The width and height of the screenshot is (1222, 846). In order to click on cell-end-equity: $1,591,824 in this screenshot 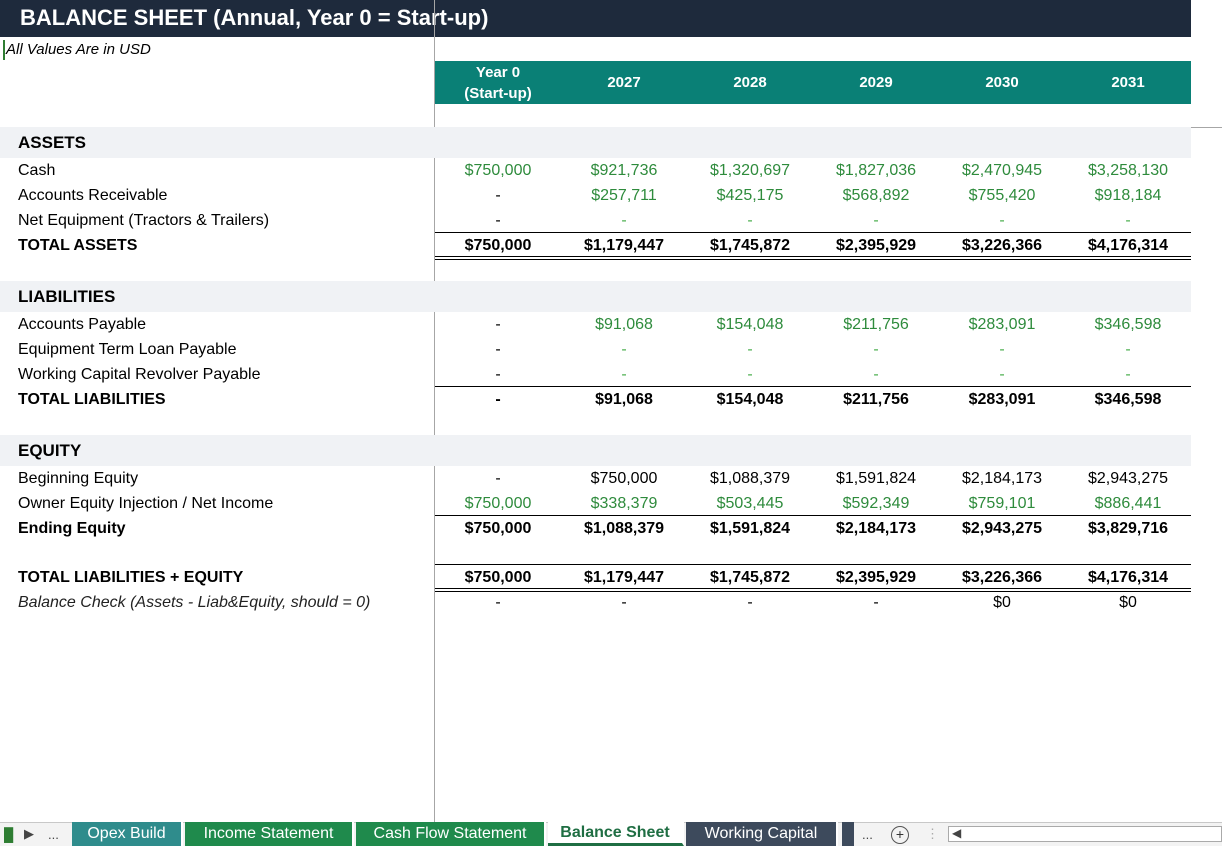, I will do `click(750, 528)`.